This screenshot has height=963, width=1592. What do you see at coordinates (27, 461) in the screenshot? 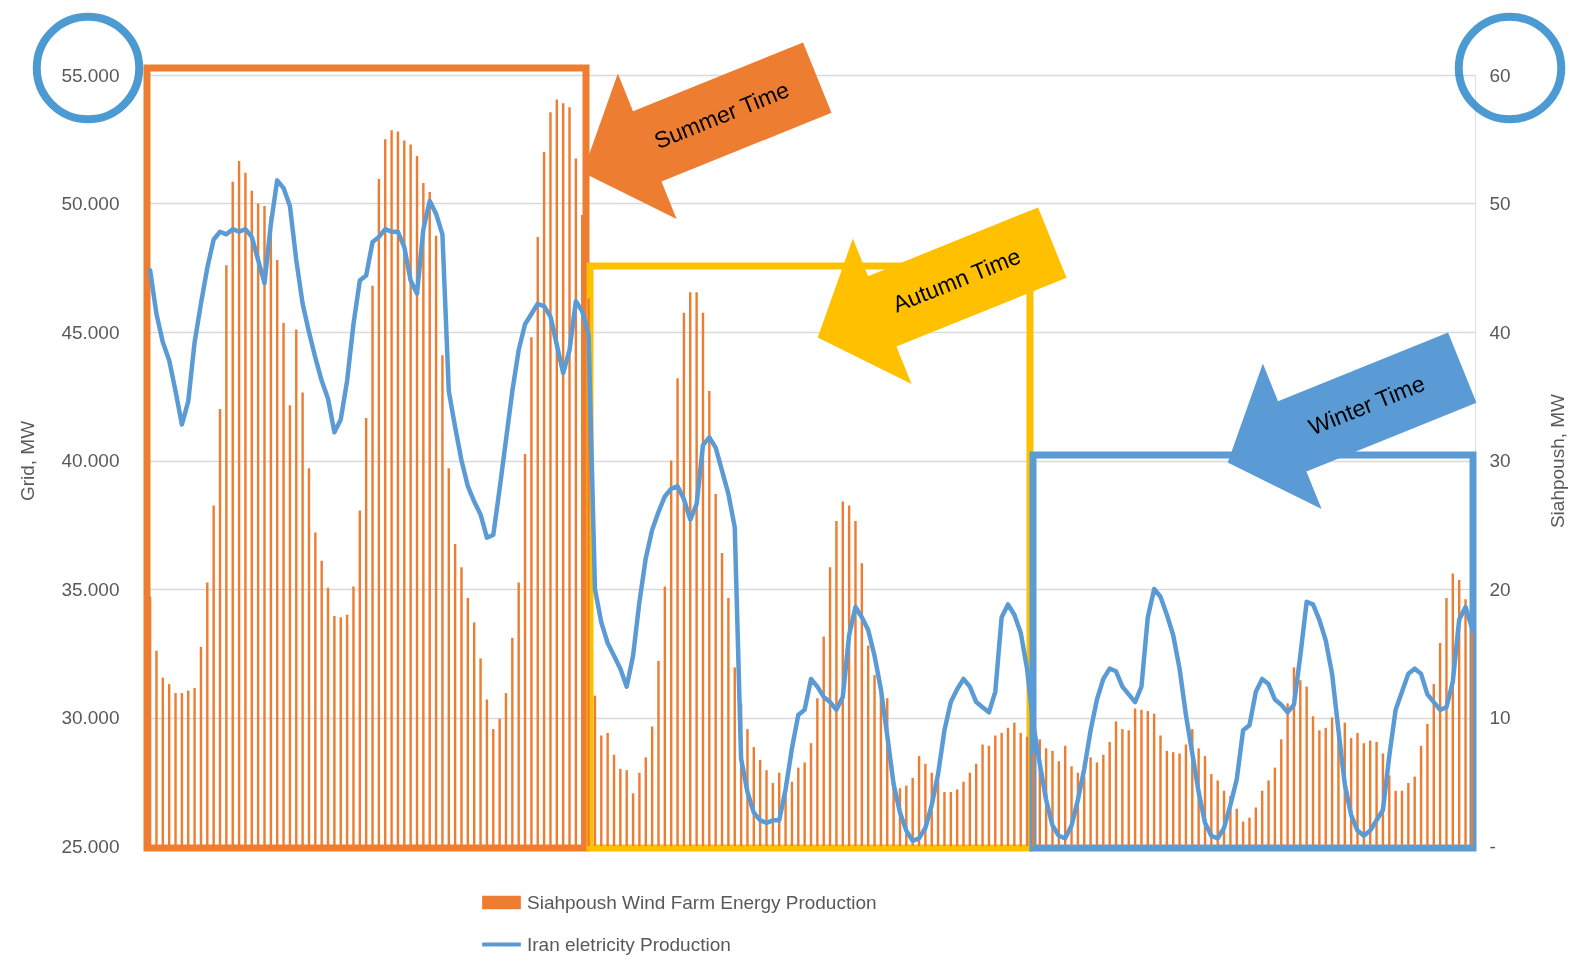
I see `y-axis-title: Grid, MW` at bounding box center [27, 461].